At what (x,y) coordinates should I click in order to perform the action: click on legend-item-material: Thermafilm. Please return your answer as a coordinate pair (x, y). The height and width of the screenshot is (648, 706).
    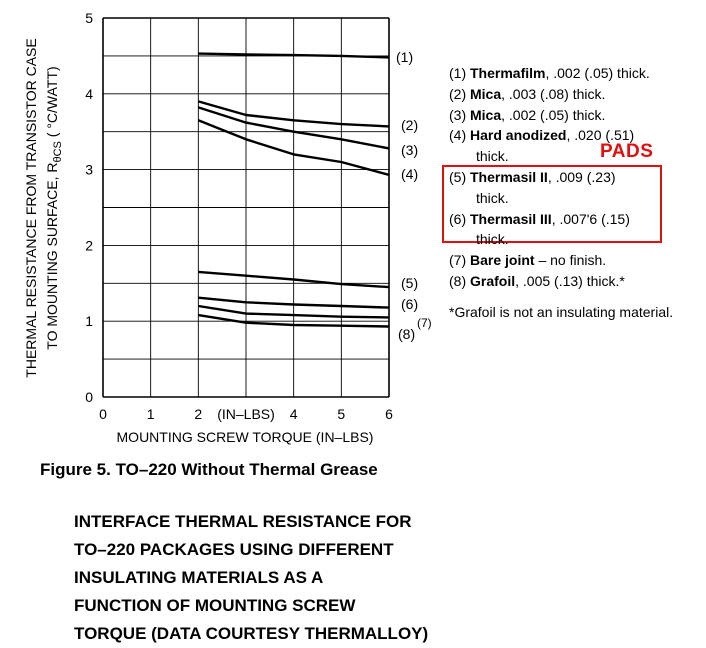
    Looking at the image, I should click on (508, 73).